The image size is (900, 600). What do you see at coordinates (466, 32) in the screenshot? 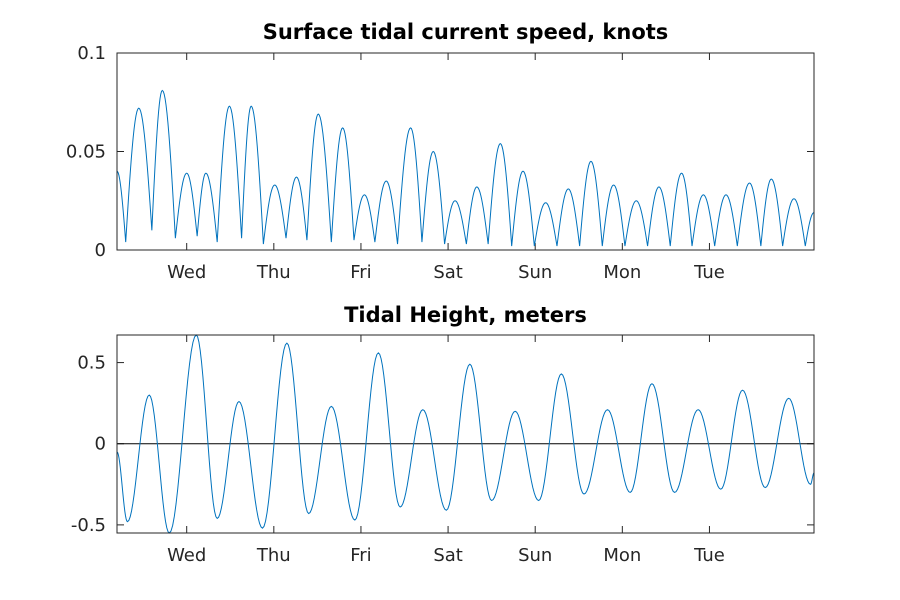
I see `chart-title: Surface tidal current speed, knots` at bounding box center [466, 32].